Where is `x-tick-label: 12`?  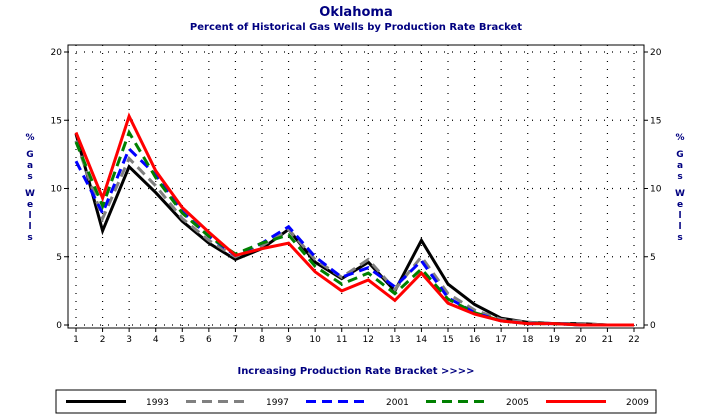
x-tick-label: 12 is located at coordinates (368, 340).